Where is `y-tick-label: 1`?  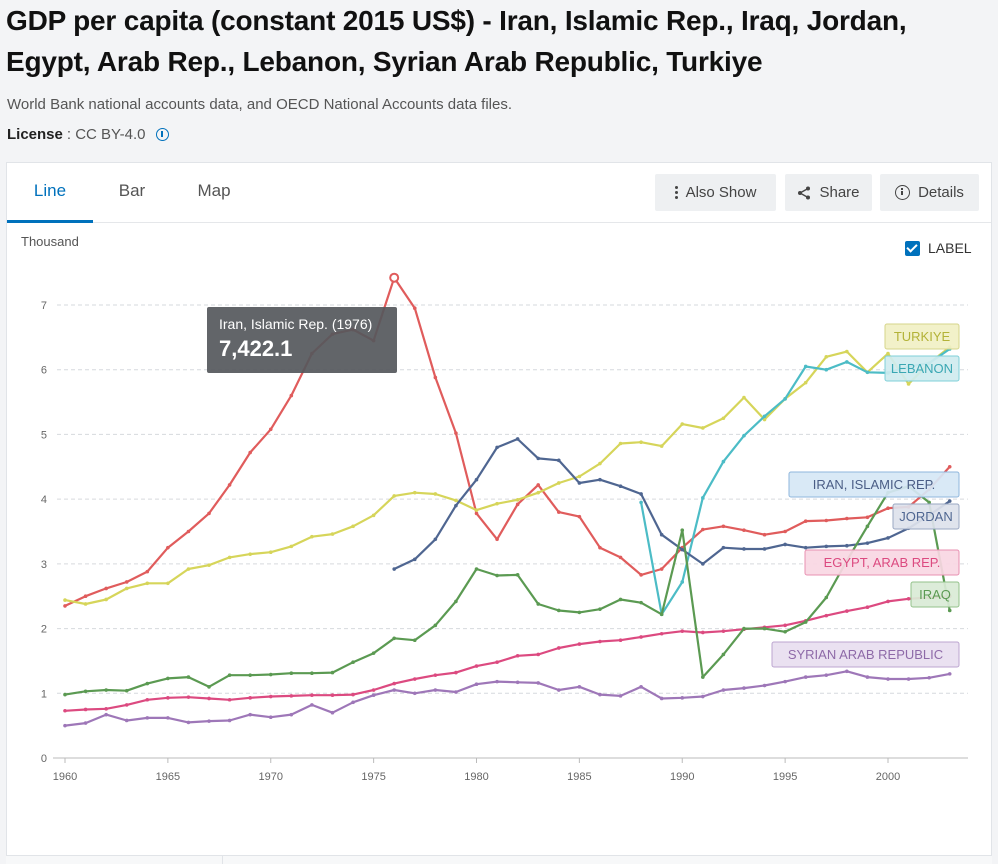
y-tick-label: 1 is located at coordinates (44, 694).